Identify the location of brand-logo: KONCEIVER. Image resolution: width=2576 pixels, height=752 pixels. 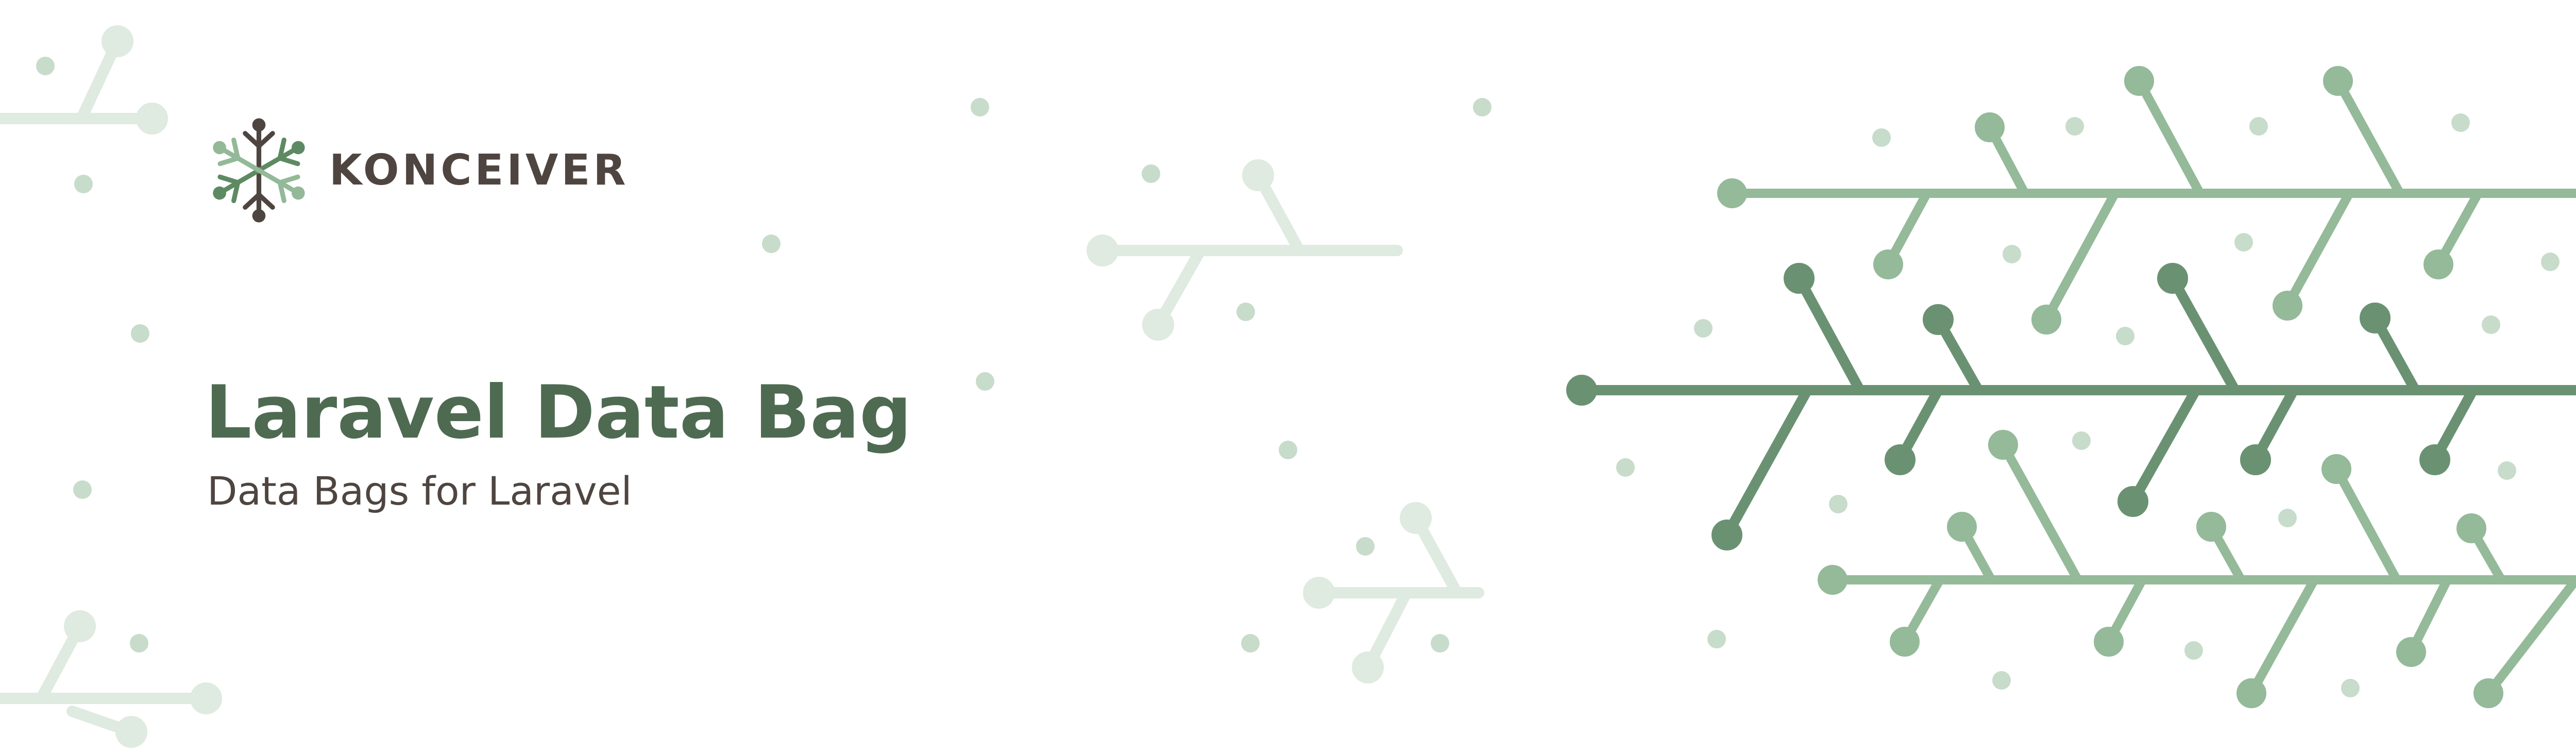
(417, 170).